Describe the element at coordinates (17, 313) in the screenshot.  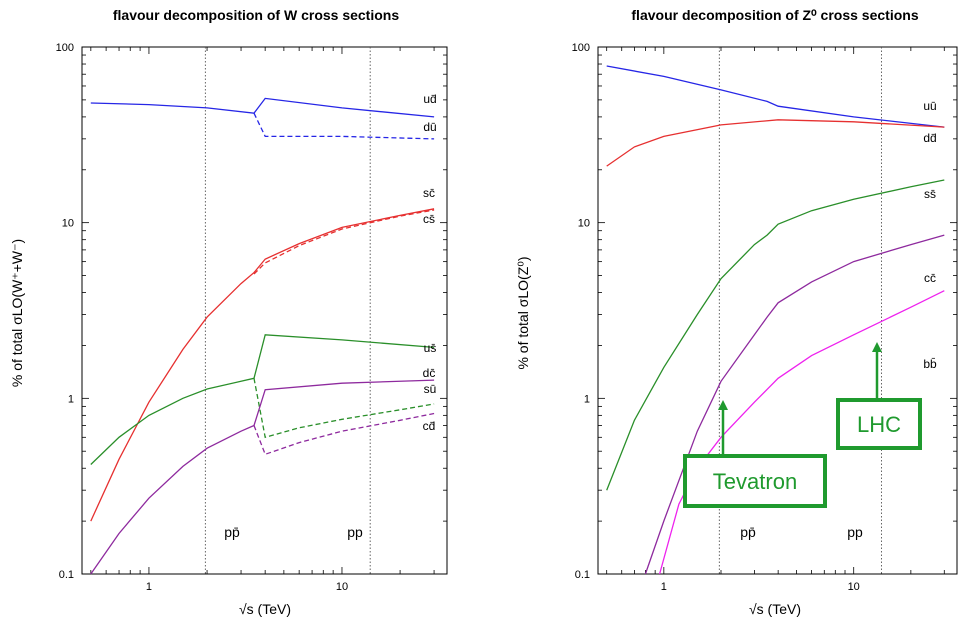
I see `y-axis-label: % of total σLO(W⁺+W⁻)` at that location.